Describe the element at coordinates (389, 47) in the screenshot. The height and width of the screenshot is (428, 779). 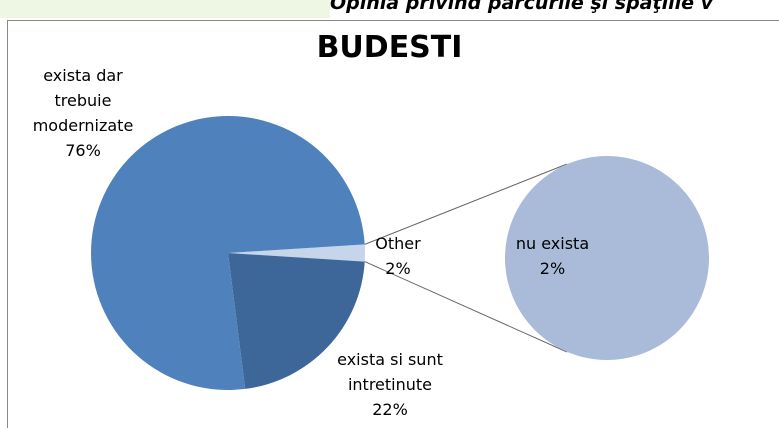
I see `chart-title: BUDESTI` at that location.